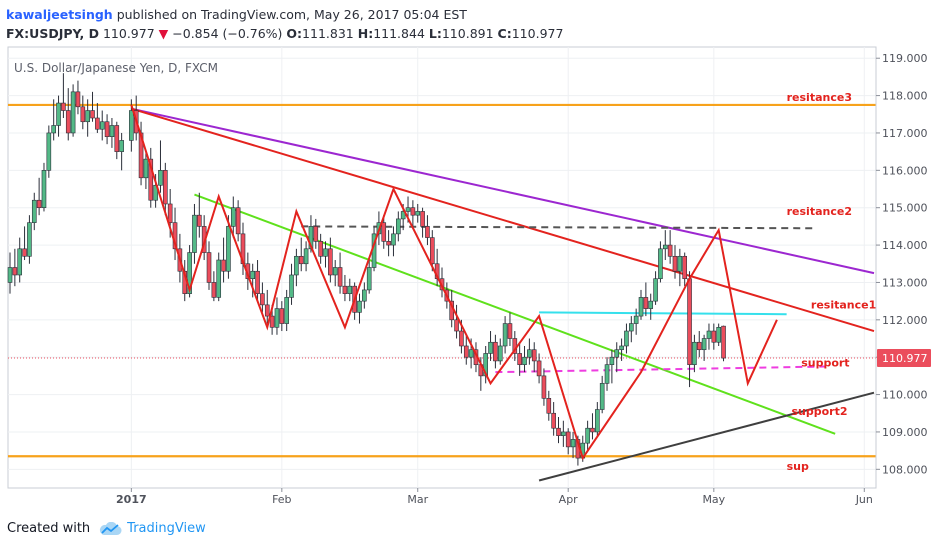 This screenshot has height=550, width=932. Describe the element at coordinates (905, 208) in the screenshot. I see `y-tick-label: 115.000` at that location.